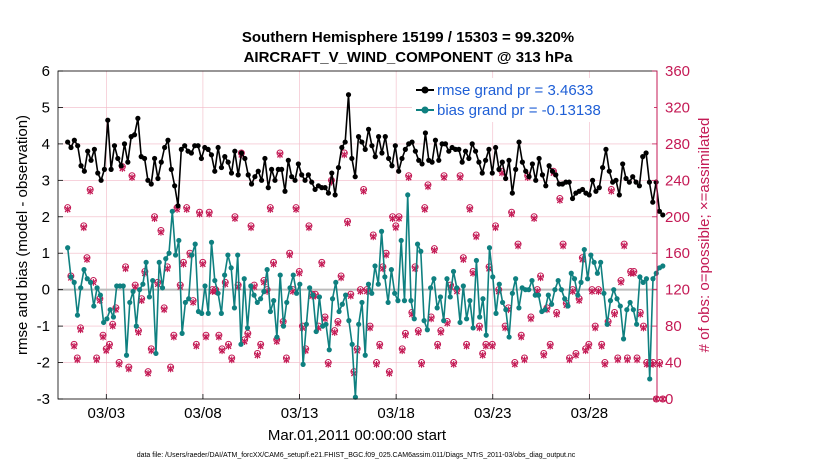 The image size is (830, 470). What do you see at coordinates (677, 144) in the screenshot?
I see `right-tick-label: 280` at bounding box center [677, 144].